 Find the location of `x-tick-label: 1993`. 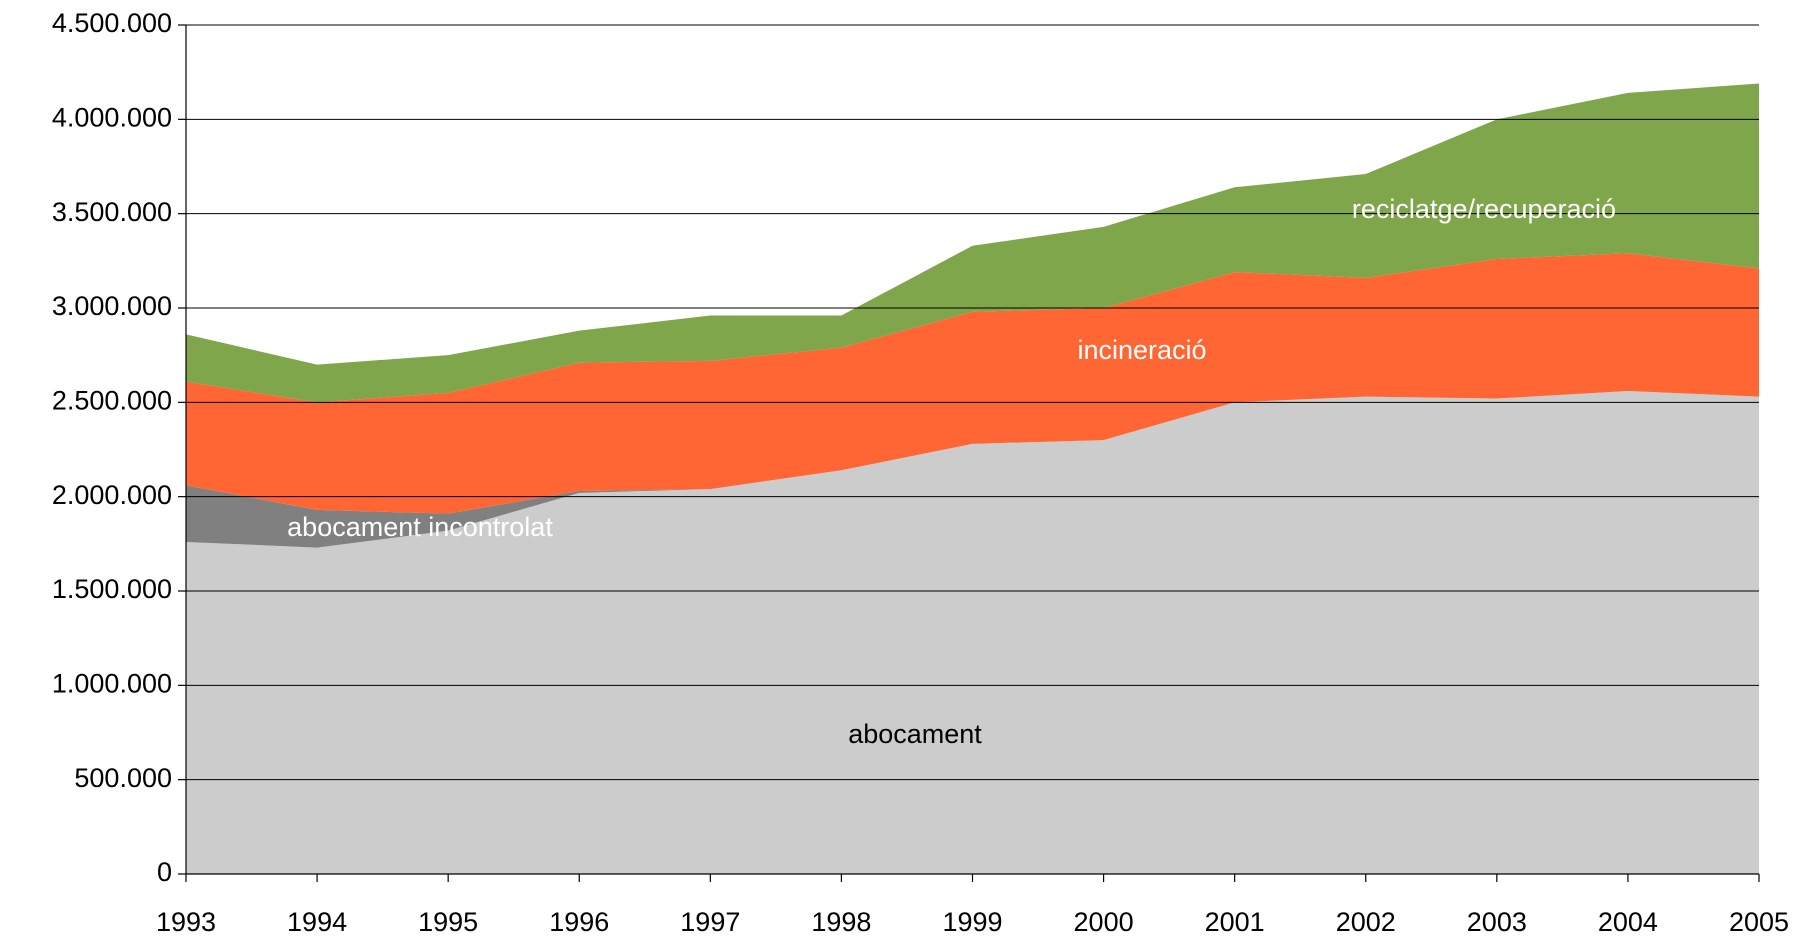

x-tick-label: 1993 is located at coordinates (186, 922).